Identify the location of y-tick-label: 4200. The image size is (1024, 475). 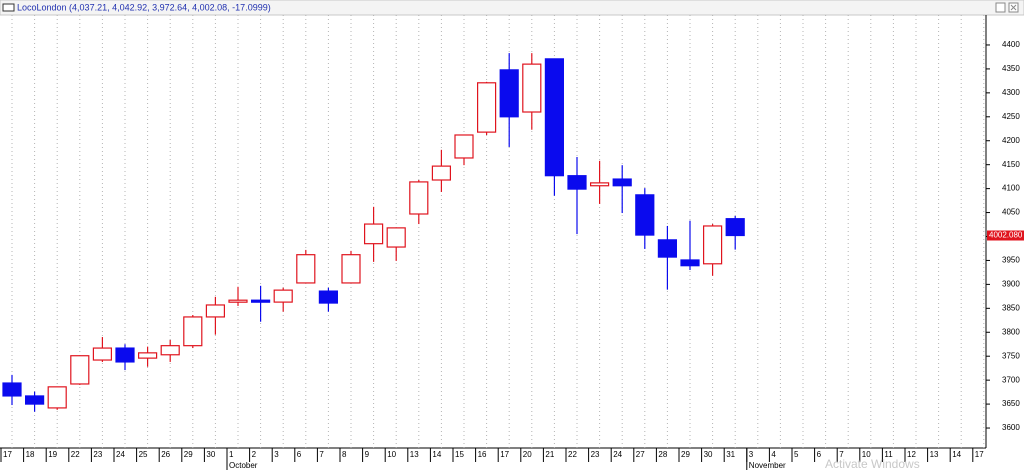
(1011, 140).